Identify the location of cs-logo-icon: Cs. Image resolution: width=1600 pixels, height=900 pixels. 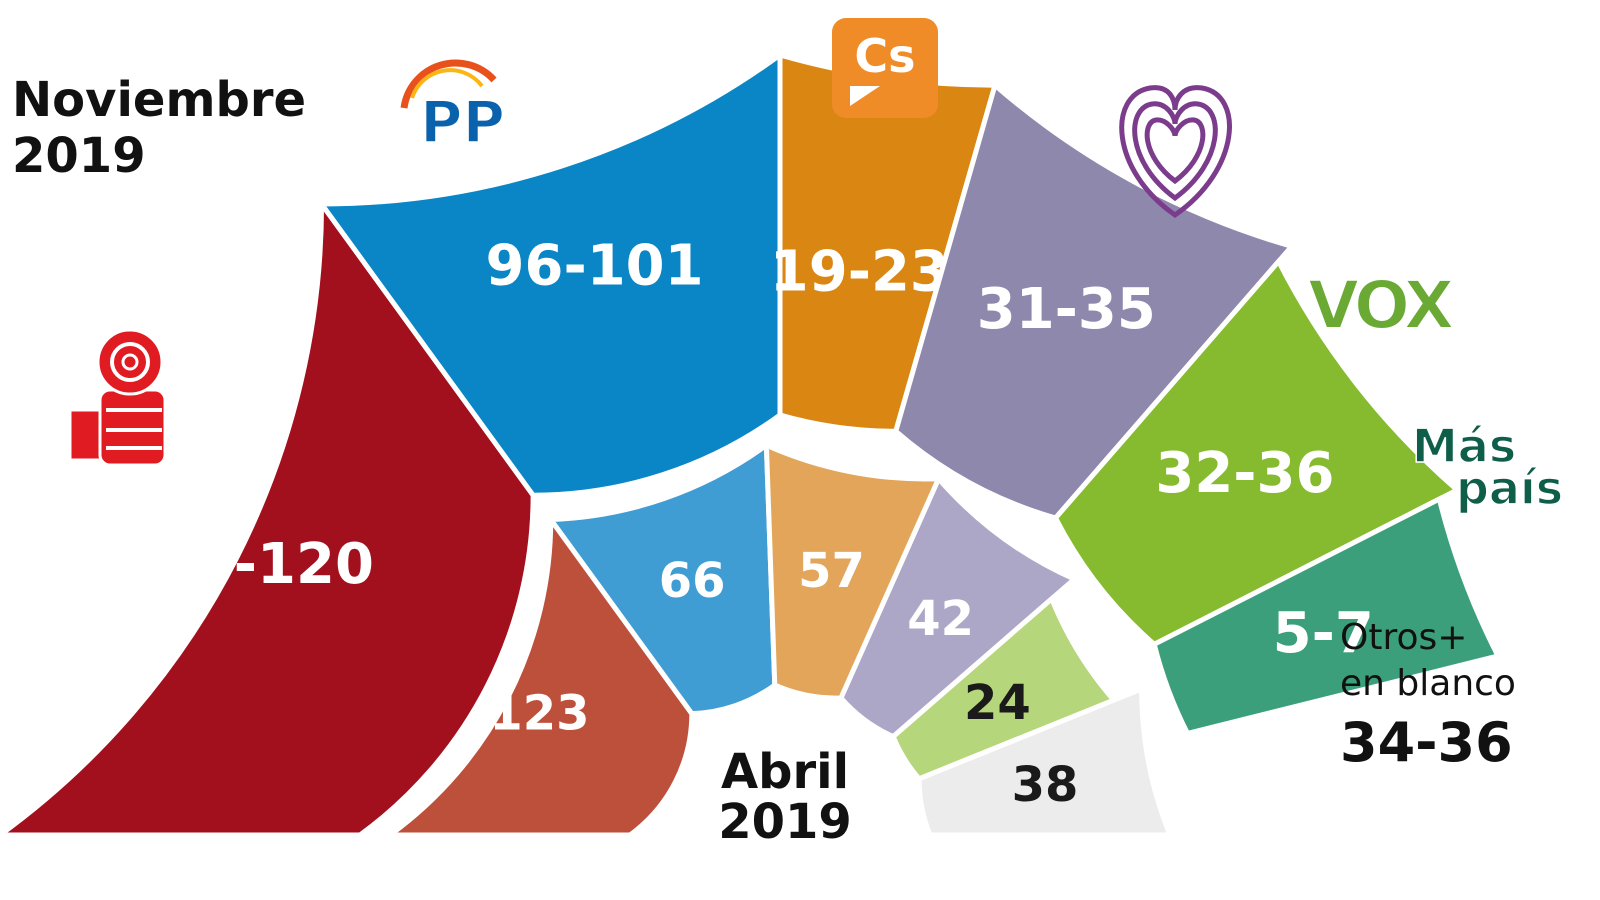
(885, 68).